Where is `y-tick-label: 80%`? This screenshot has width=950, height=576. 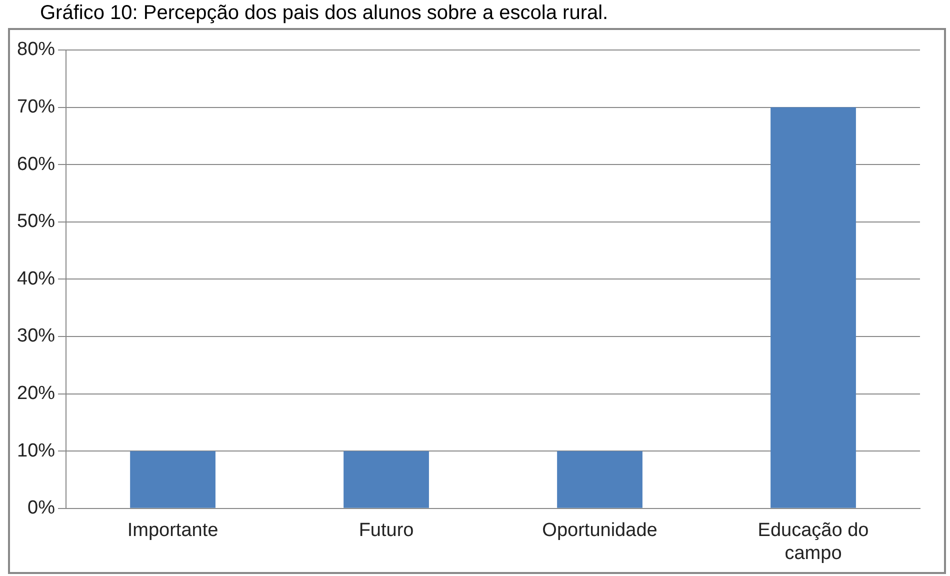 y-tick-label: 80% is located at coordinates (36, 49).